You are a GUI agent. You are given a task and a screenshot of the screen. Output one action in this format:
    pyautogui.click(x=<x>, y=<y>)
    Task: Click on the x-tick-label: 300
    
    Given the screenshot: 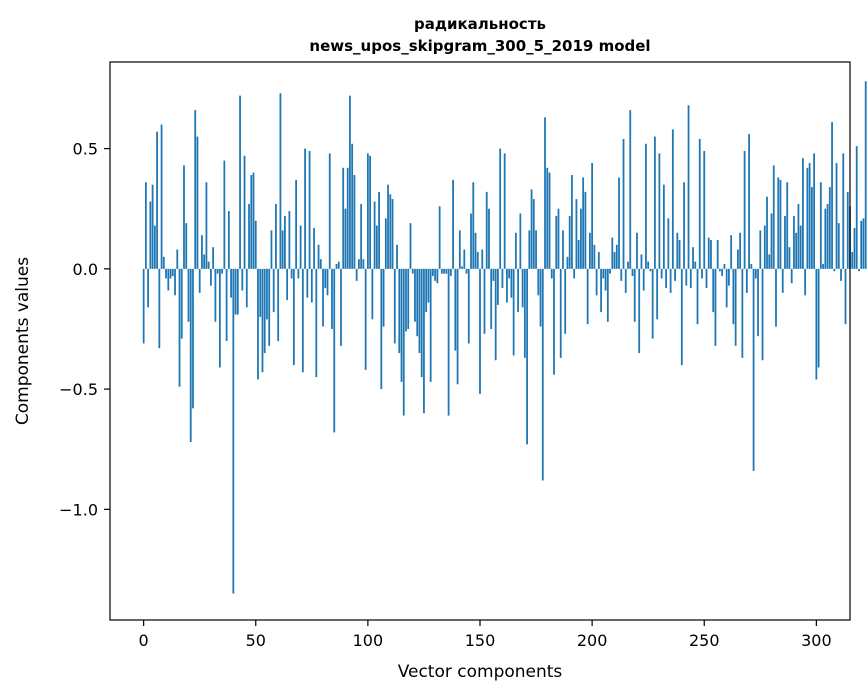 What is the action you would take?
    pyautogui.click(x=816, y=640)
    